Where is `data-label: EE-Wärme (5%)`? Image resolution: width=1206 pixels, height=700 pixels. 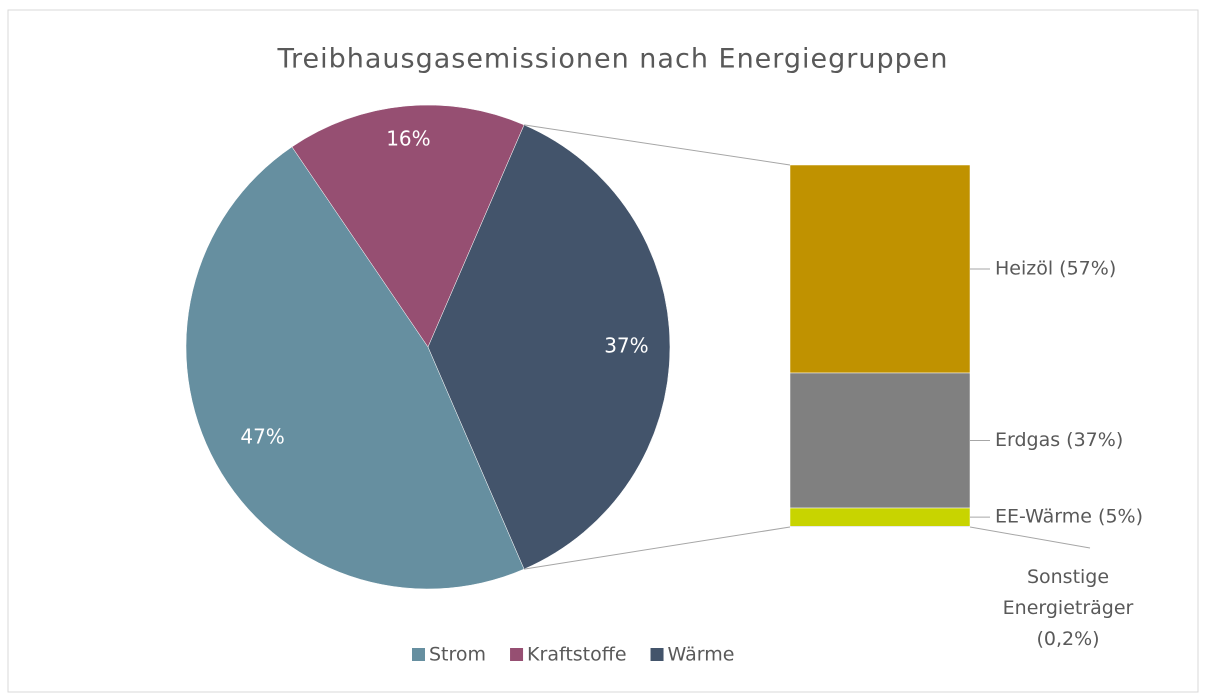 data-label: EE-Wärme (5%) is located at coordinates (1069, 517).